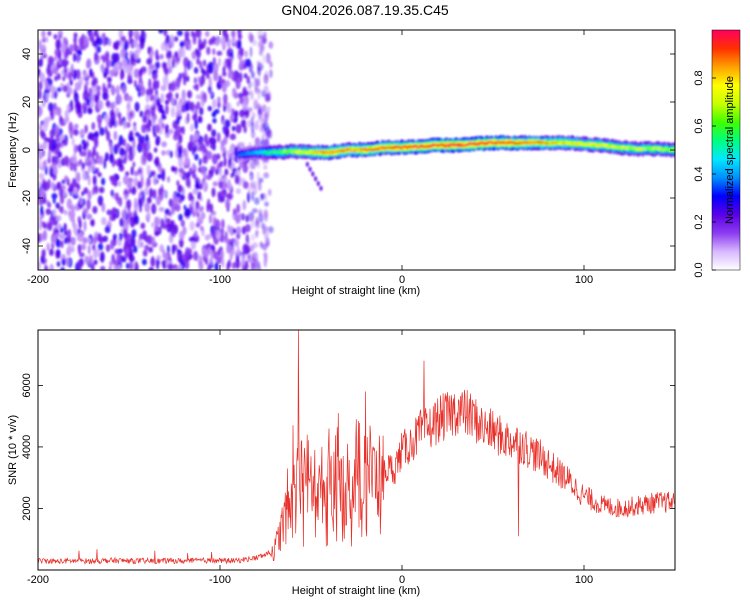 The width and height of the screenshot is (750, 600). Describe the element at coordinates (416, 145) in the screenshot. I see `ridge-cell` at that location.